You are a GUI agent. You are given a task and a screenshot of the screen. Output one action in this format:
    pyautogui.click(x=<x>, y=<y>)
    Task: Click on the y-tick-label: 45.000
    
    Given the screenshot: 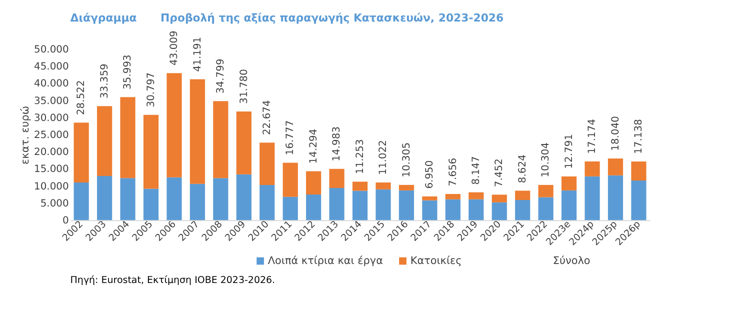 What is the action you would take?
    pyautogui.click(x=51, y=67)
    